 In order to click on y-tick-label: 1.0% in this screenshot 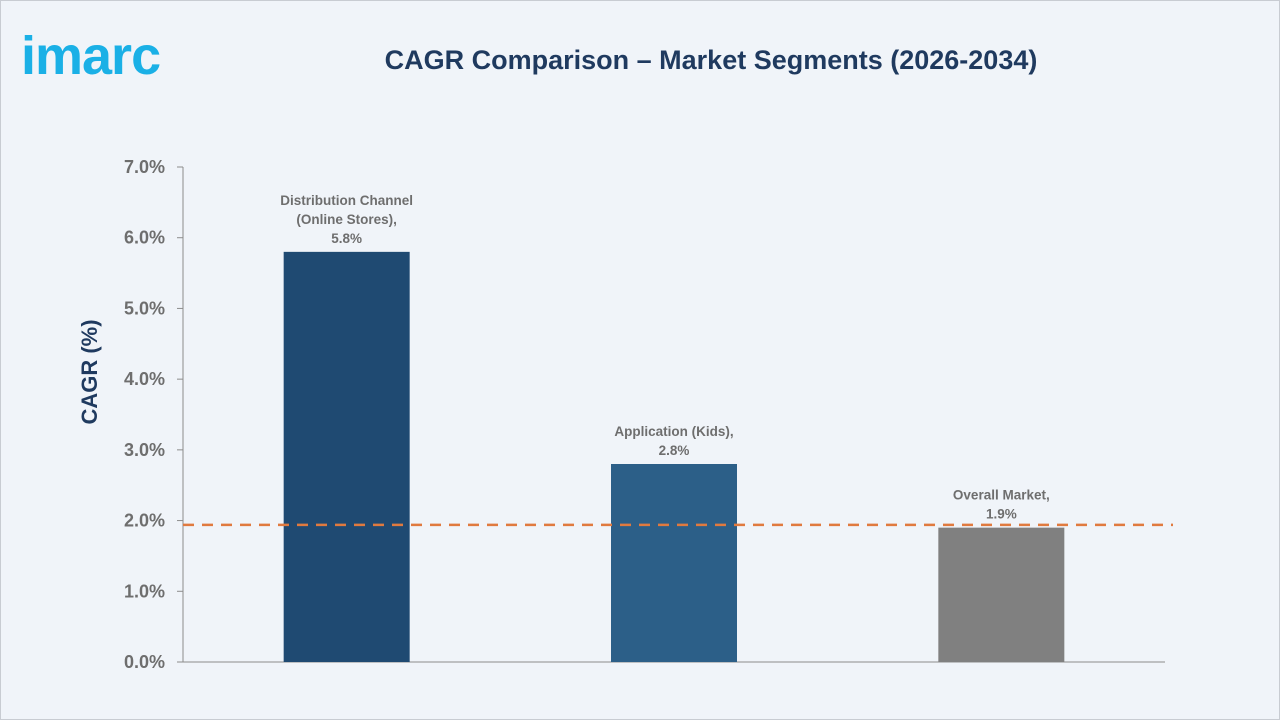, I will do `click(144, 591)`.